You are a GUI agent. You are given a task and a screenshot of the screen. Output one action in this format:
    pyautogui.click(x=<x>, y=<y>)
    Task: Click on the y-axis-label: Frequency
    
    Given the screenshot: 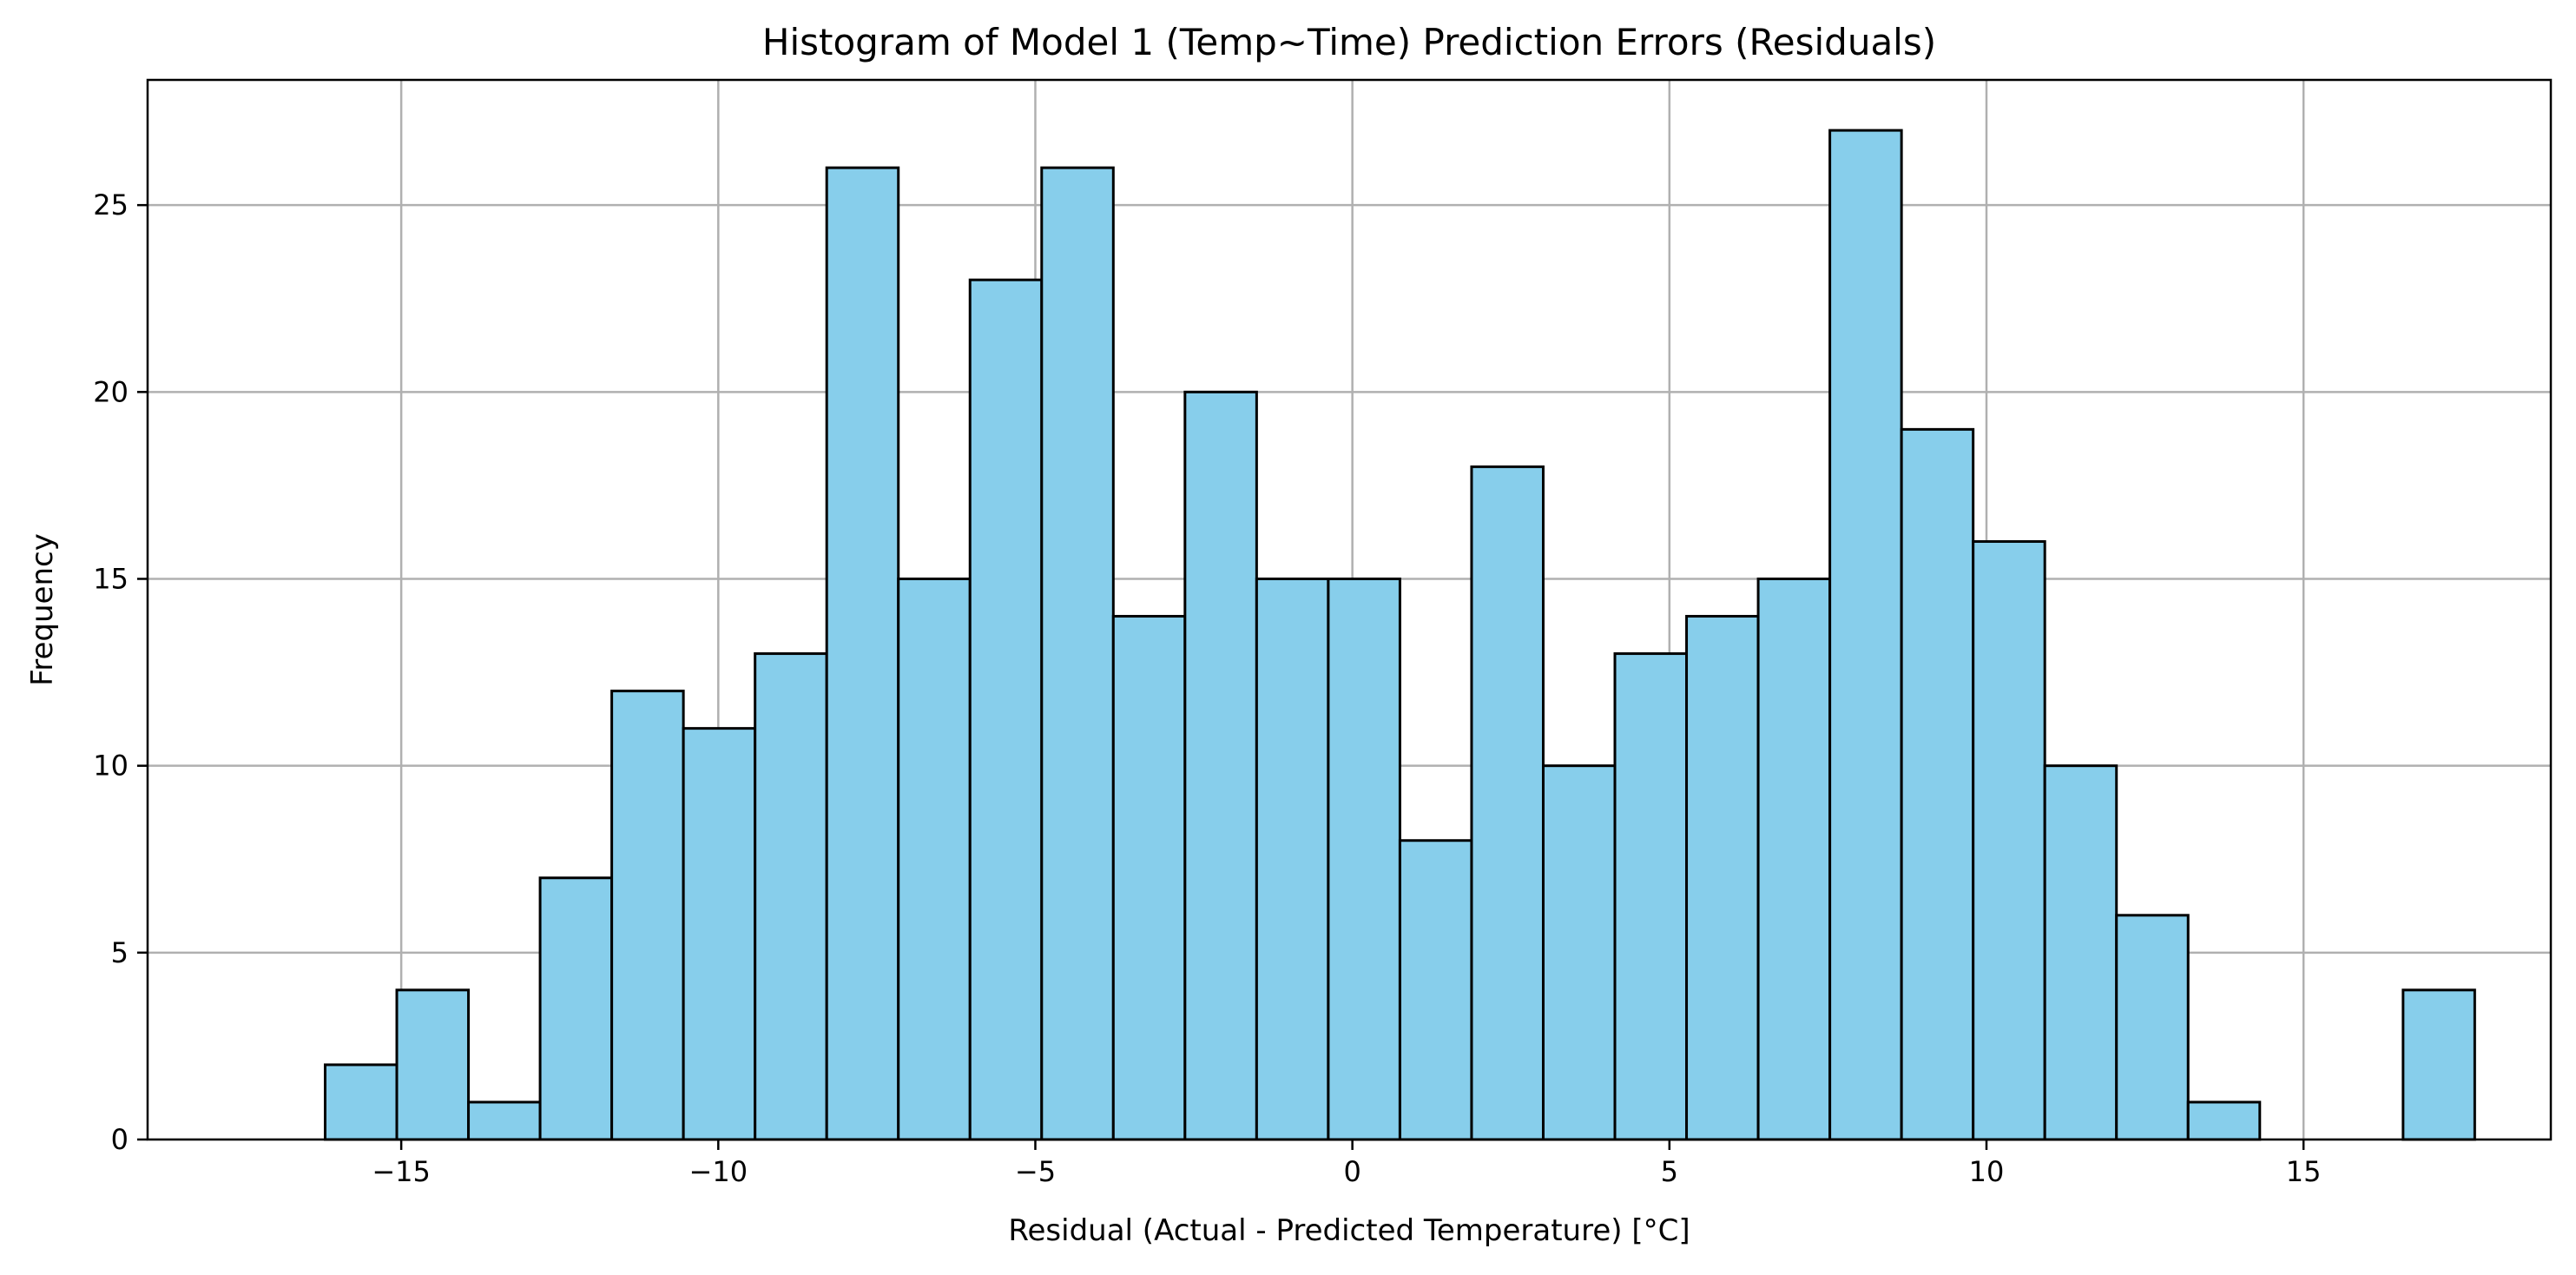 What is the action you would take?
    pyautogui.click(x=42, y=609)
    